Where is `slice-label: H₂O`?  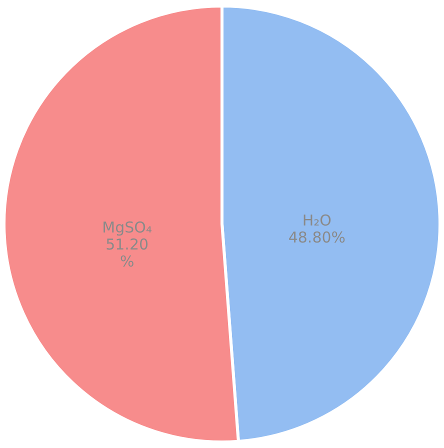 slice-label: H₂O is located at coordinates (317, 220).